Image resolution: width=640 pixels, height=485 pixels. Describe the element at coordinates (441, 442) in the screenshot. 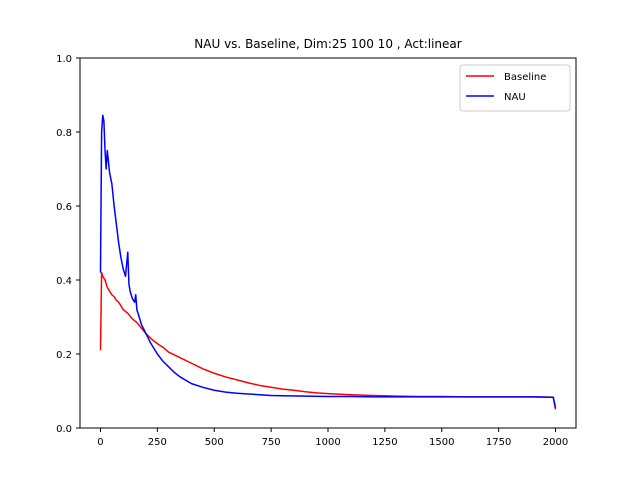

I see `x-tick-label: 1500` at that location.